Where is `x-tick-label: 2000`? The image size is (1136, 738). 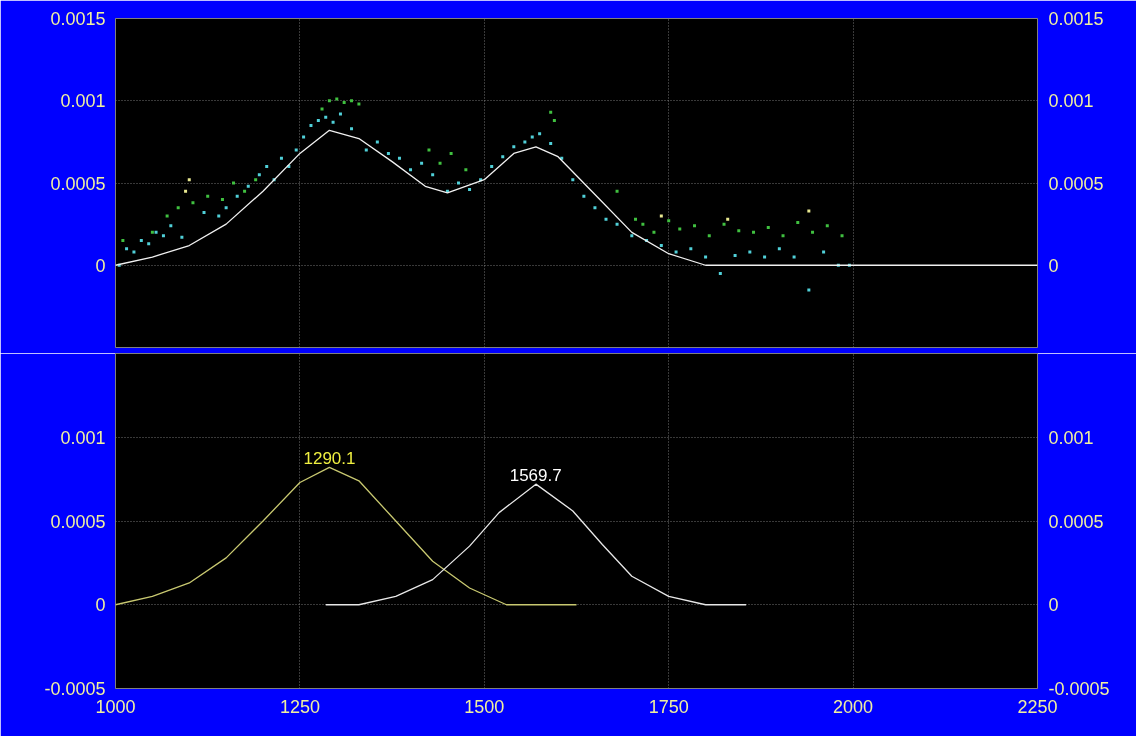
x-tick-label: 2000 is located at coordinates (853, 706).